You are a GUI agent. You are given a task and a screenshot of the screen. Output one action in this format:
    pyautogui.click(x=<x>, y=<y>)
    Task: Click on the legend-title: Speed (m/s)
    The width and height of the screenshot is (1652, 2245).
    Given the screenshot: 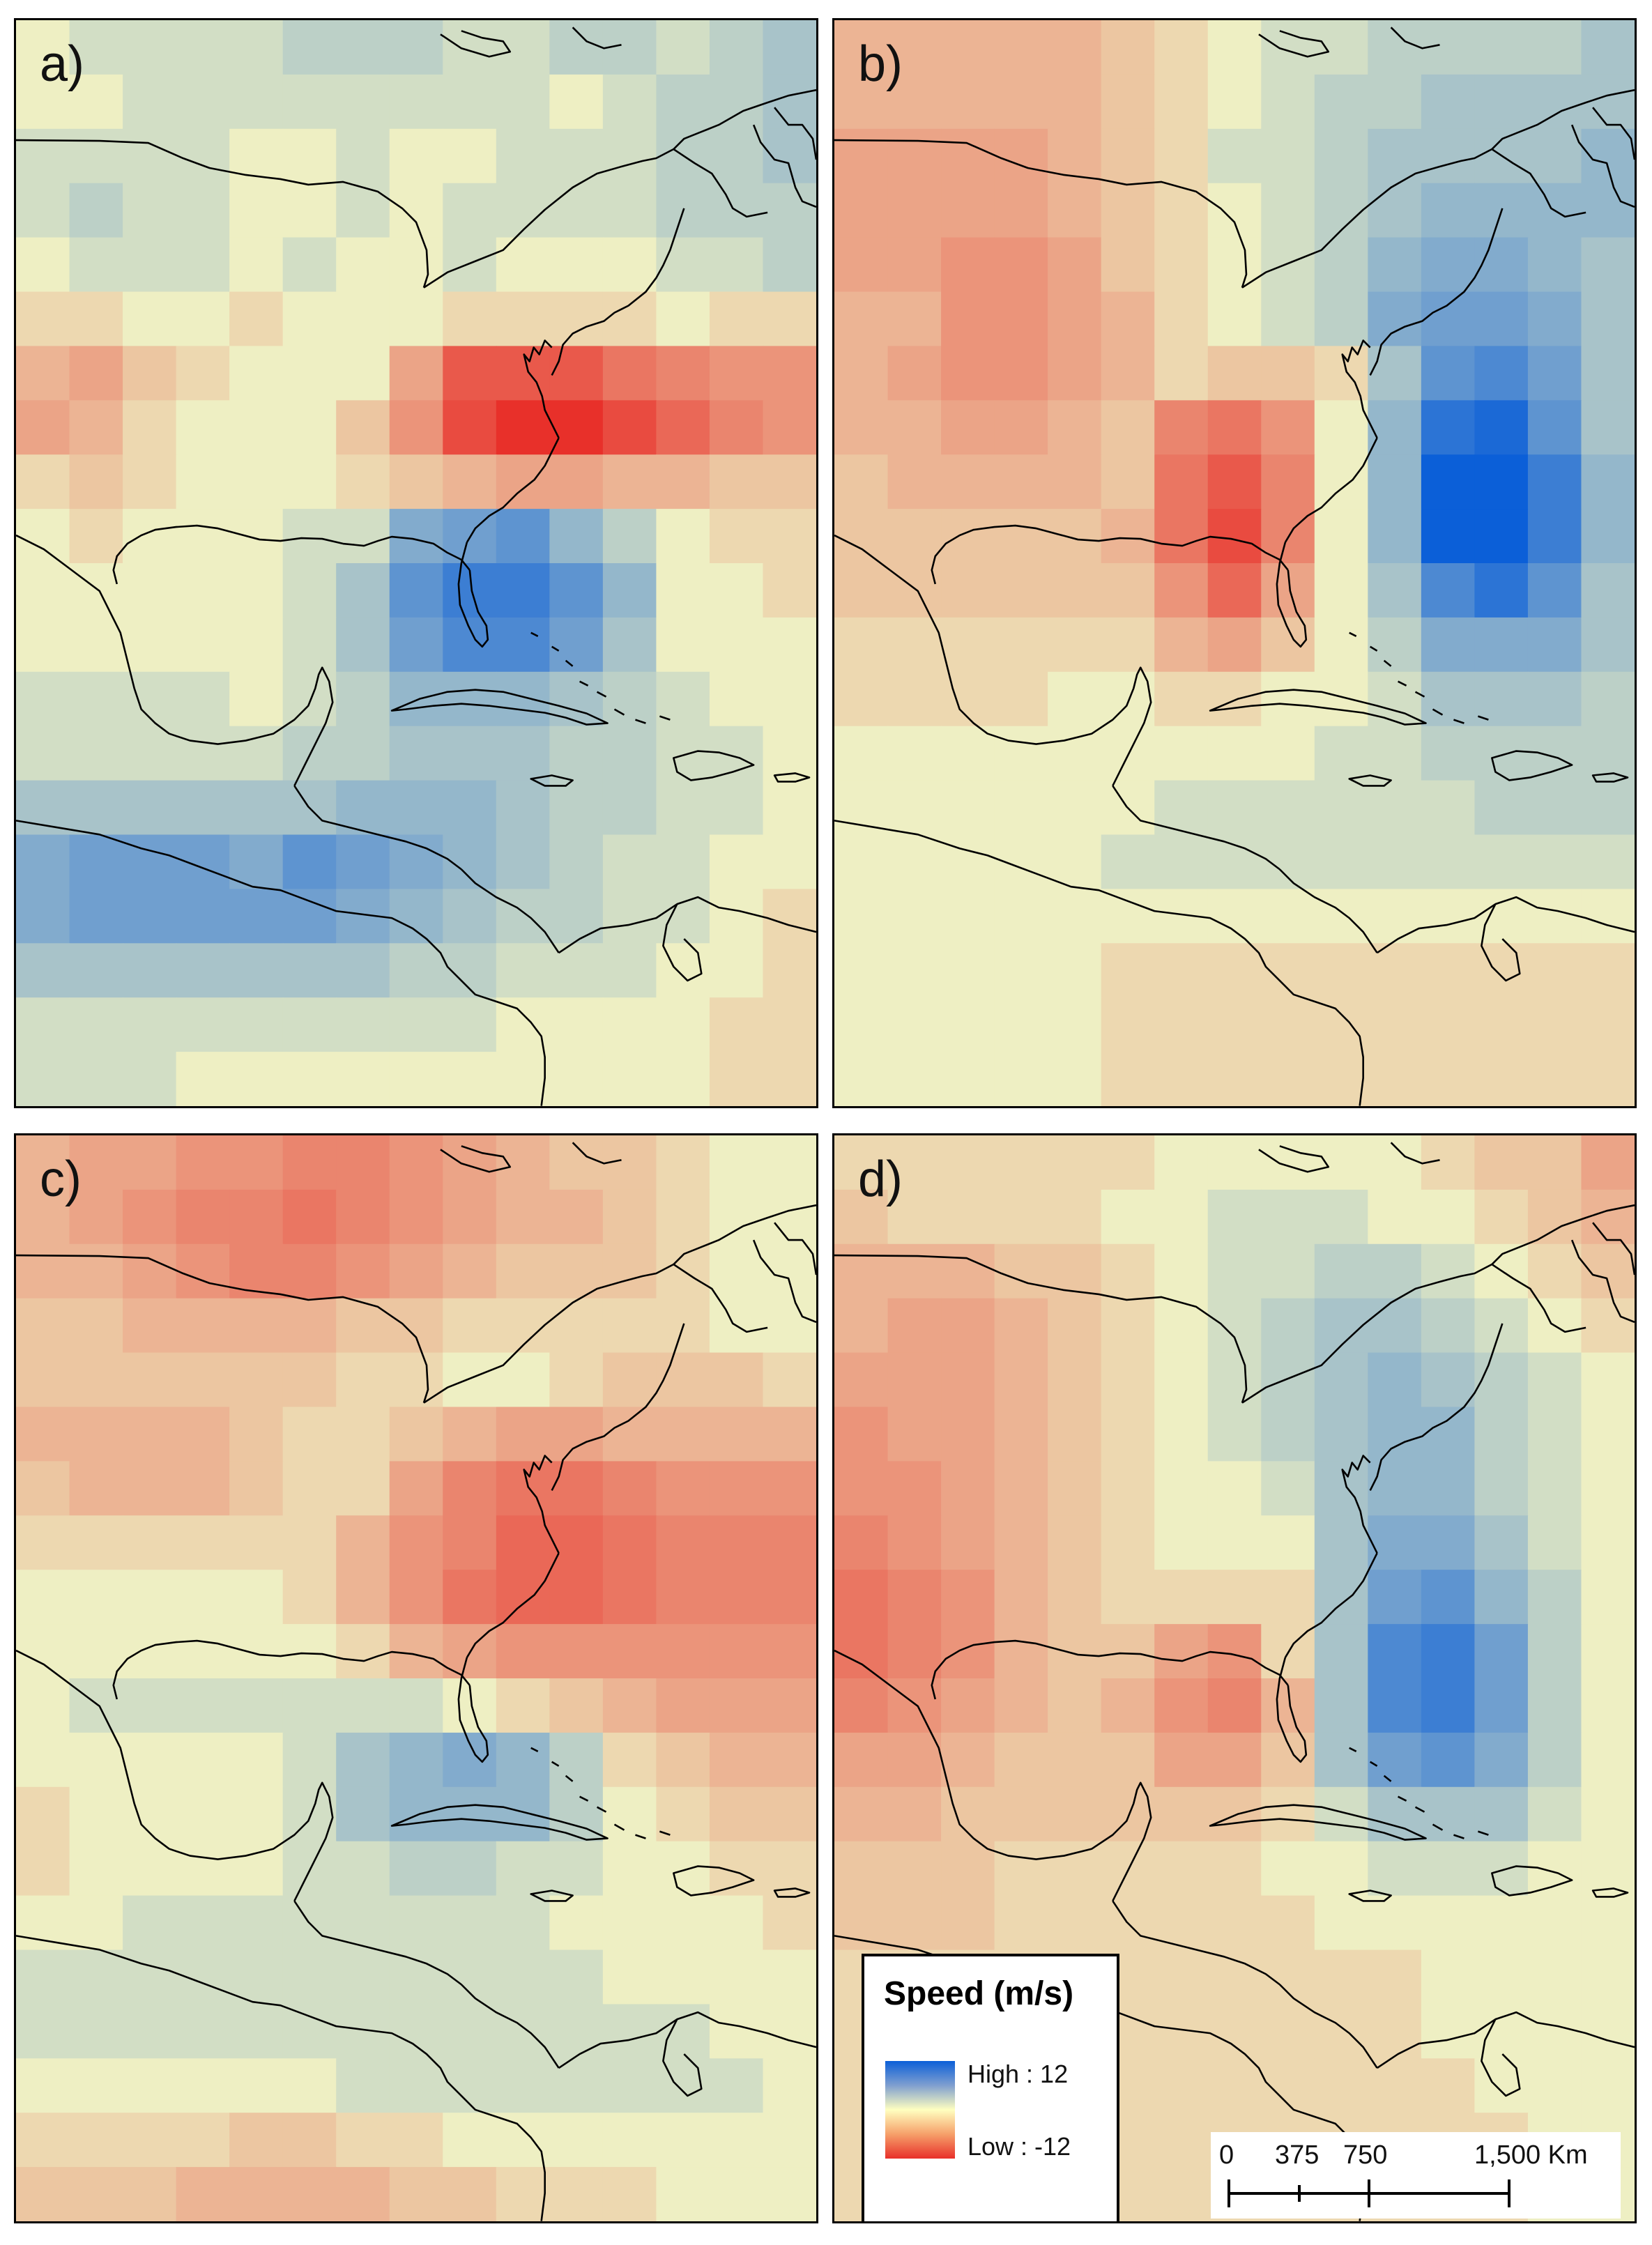 What is the action you would take?
    pyautogui.click(x=979, y=1994)
    